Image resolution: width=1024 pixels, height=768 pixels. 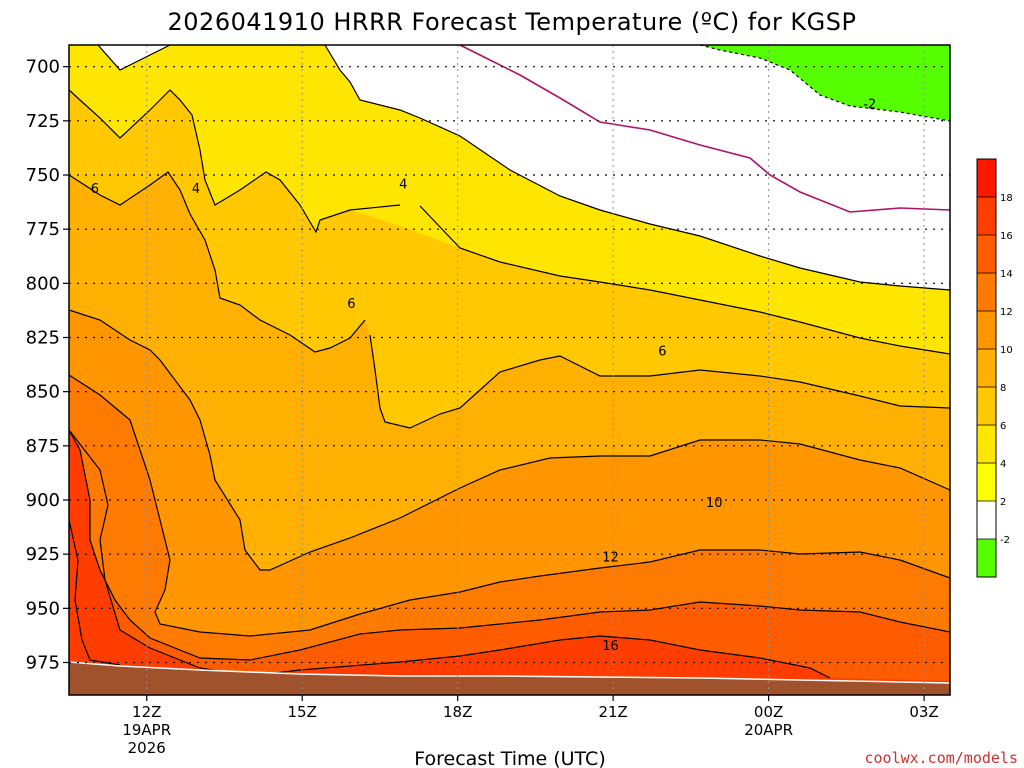 I want to click on credit-text: coolwx.com/models, so click(x=941, y=758).